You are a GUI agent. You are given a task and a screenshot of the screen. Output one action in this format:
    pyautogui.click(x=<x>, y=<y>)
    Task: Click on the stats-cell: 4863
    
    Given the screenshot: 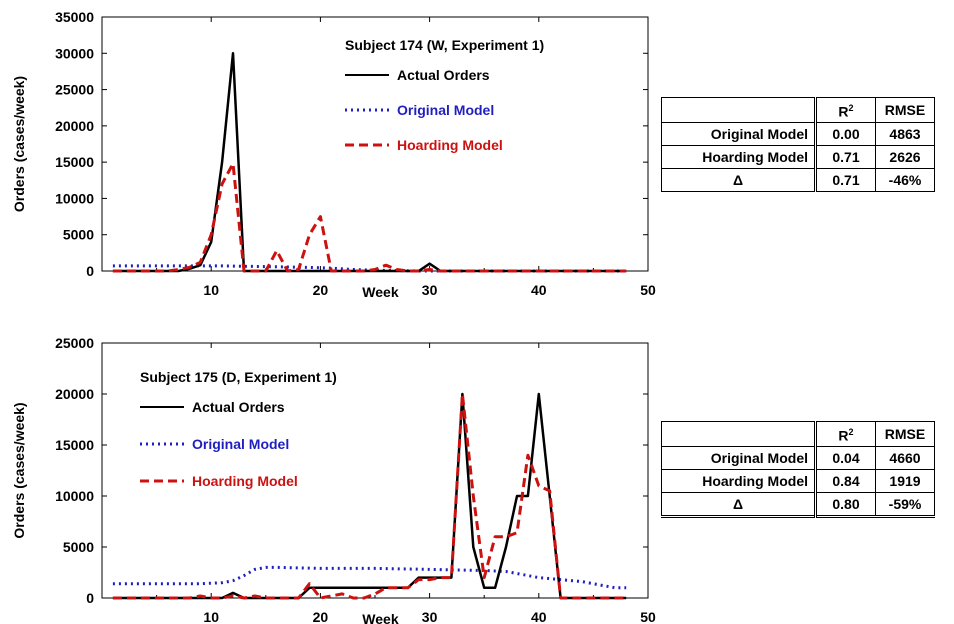 What is the action you would take?
    pyautogui.click(x=905, y=133)
    